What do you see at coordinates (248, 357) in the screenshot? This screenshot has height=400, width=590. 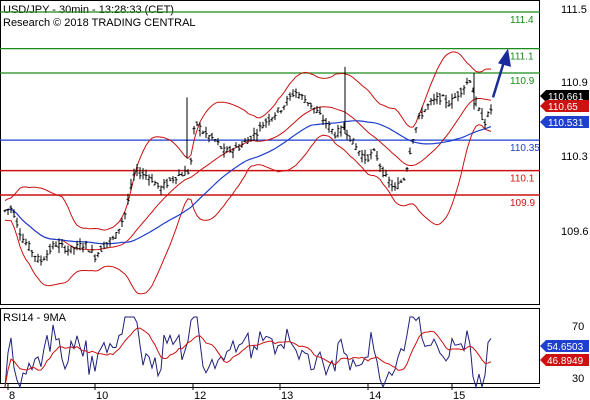 I see `rsi-ma-line` at bounding box center [248, 357].